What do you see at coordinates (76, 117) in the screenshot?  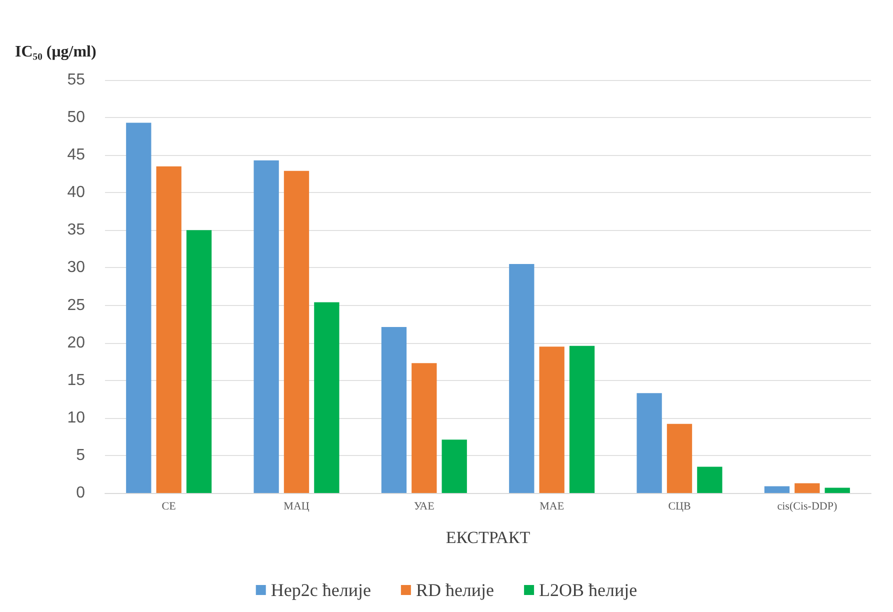 I see `y-tick-label: 50` at bounding box center [76, 117].